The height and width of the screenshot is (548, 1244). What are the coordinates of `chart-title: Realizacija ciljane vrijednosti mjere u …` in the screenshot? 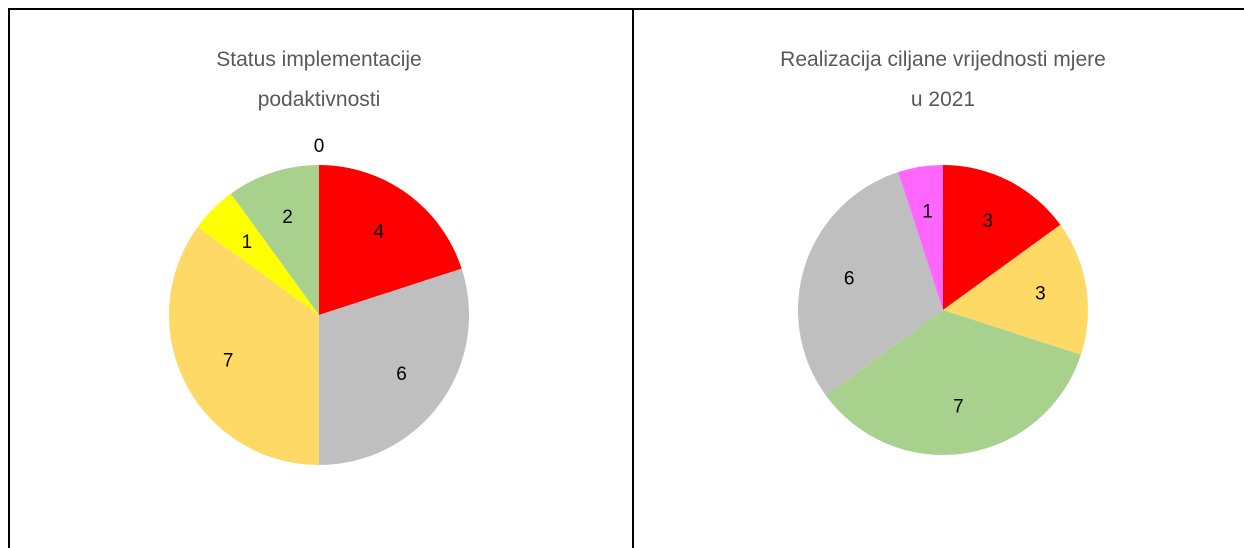 It's located at (943, 79).